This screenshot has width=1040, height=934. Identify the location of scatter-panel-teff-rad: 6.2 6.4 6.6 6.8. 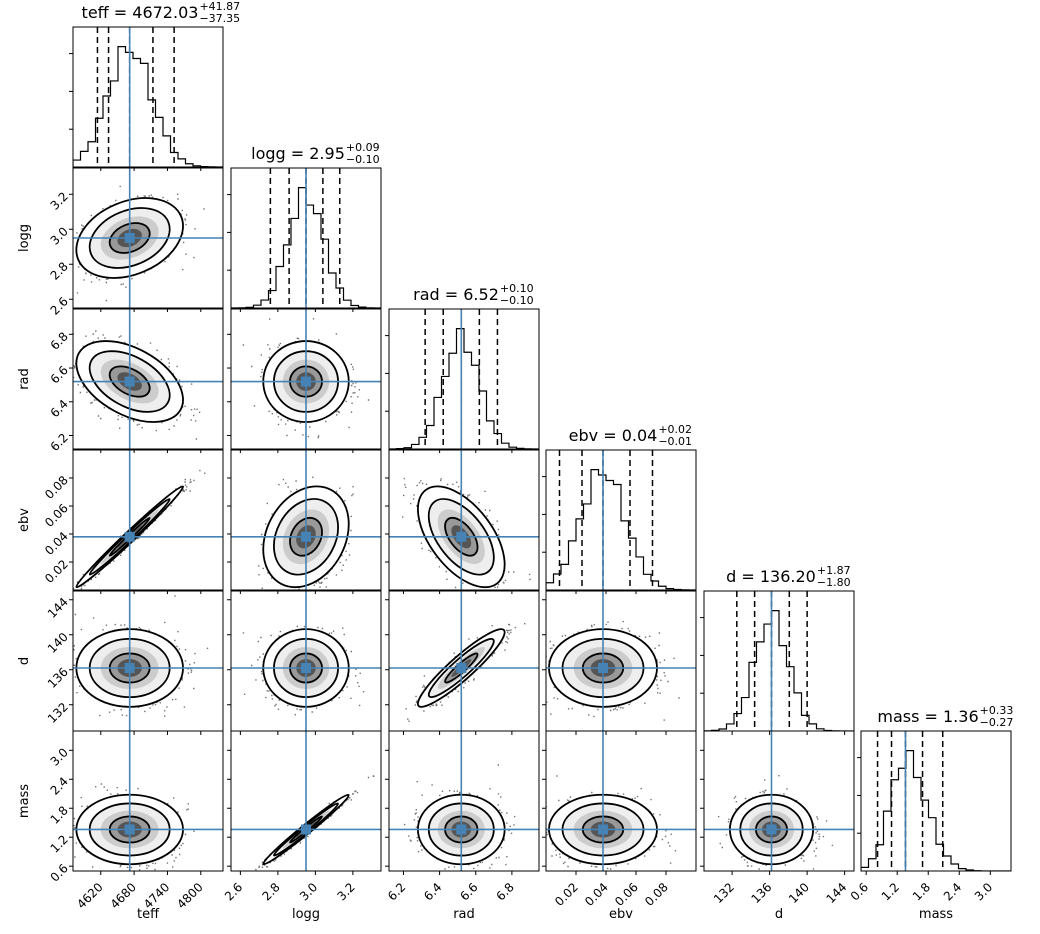
(136, 381).